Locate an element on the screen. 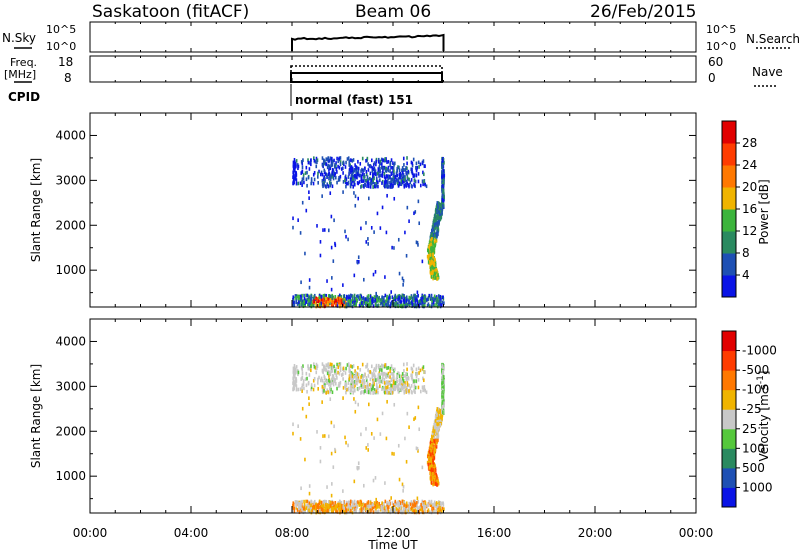 This screenshot has height=554, width=800. colorbar-tick-label: -25 is located at coordinates (752, 409).